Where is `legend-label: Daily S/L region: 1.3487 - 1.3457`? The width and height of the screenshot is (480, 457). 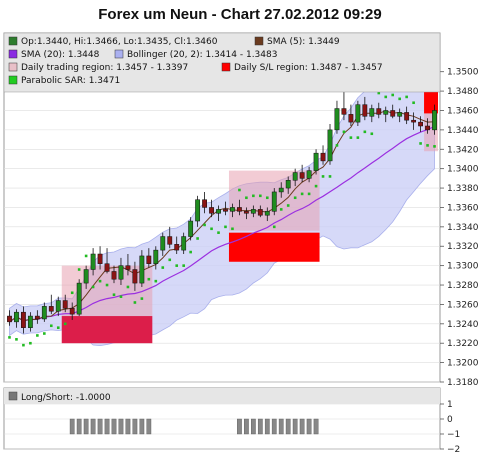
legend-label: Daily S/L region: 1.3487 - 1.3457 is located at coordinates (308, 68).